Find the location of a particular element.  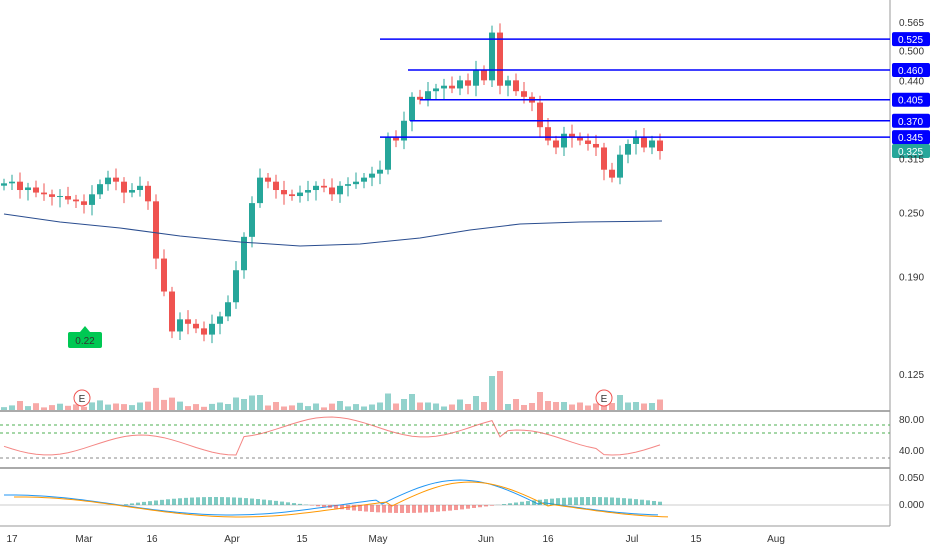

price-tick-label: 0.440 is located at coordinates (911, 81).